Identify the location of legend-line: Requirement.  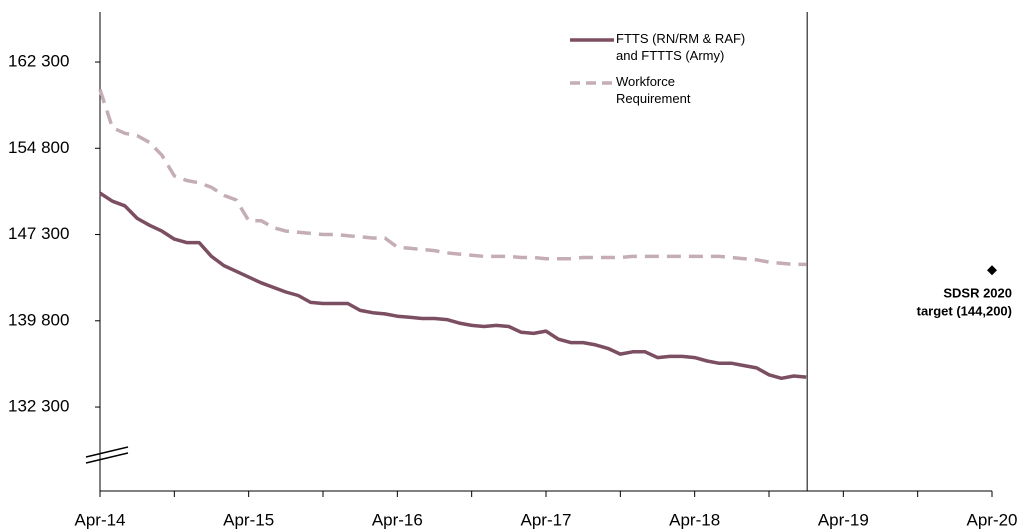
(653, 98).